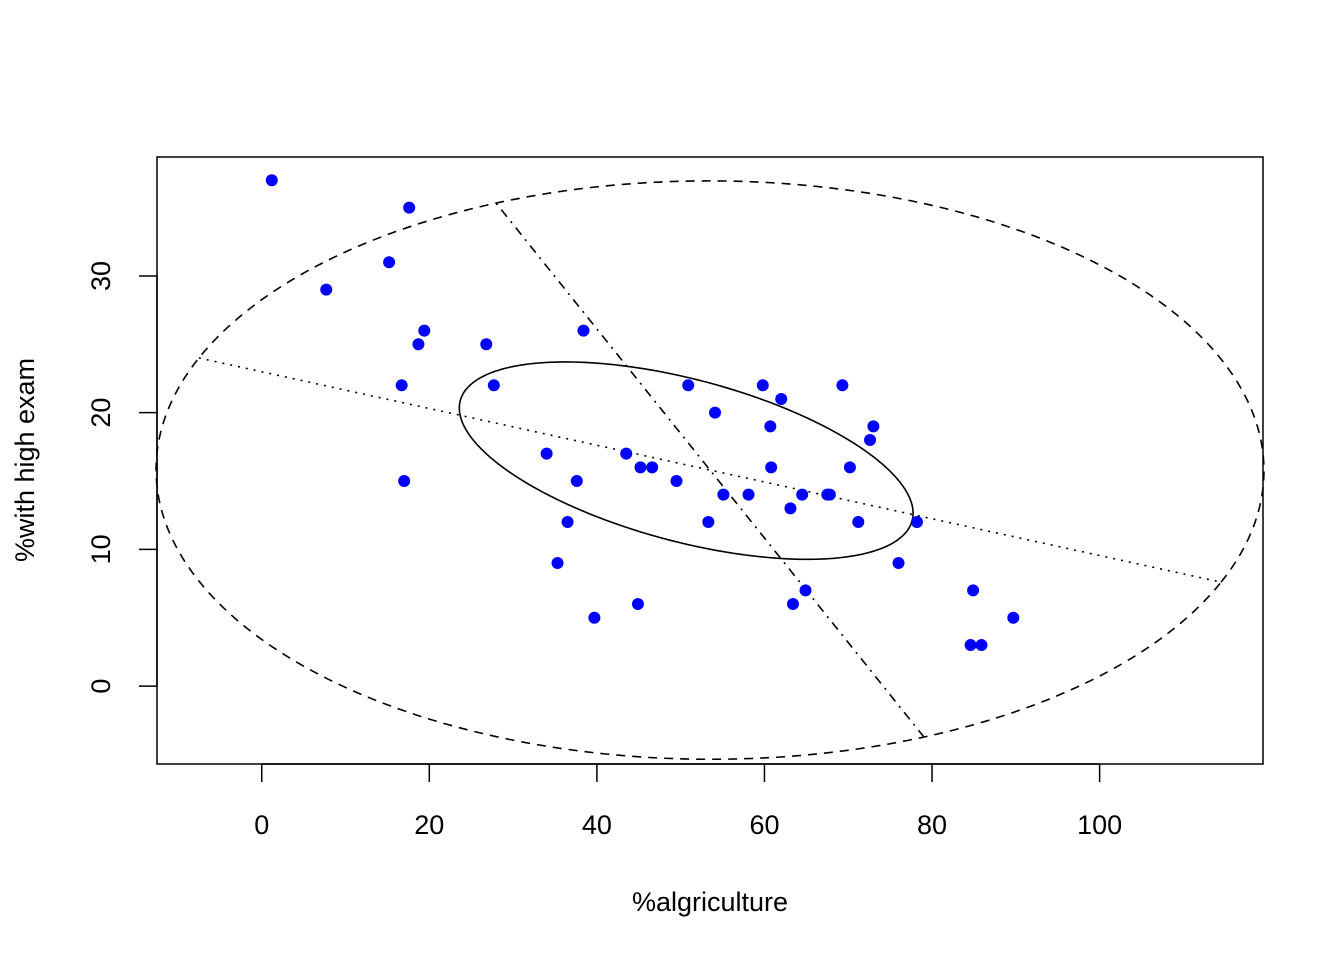 Image resolution: width=1344 pixels, height=965 pixels. What do you see at coordinates (1099, 825) in the screenshot?
I see `x-tick-label: 100` at bounding box center [1099, 825].